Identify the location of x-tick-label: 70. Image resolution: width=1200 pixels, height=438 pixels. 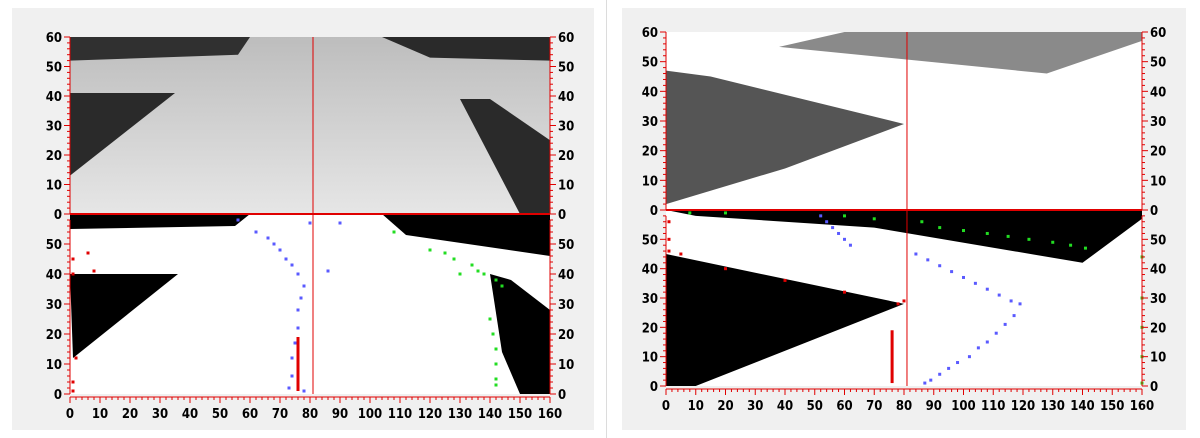
(280, 414).